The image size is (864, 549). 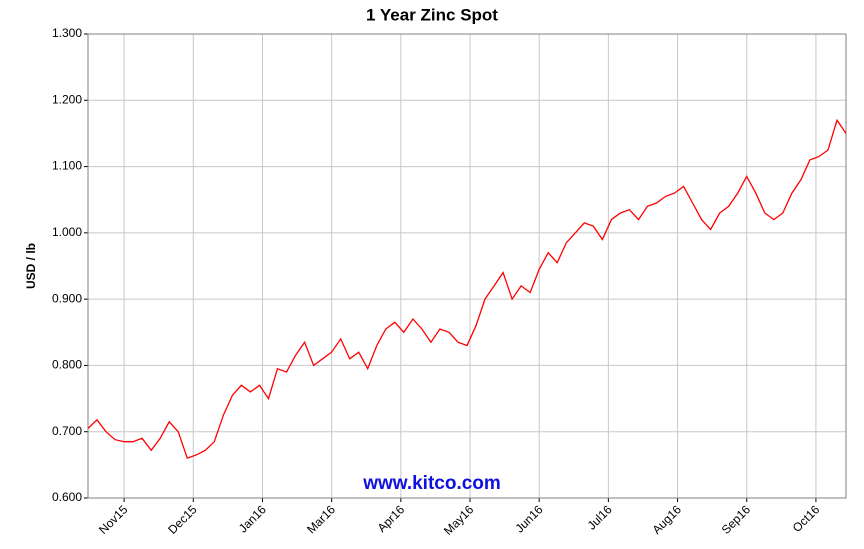 What do you see at coordinates (67, 33) in the screenshot?
I see `y-tick-label: 1.300` at bounding box center [67, 33].